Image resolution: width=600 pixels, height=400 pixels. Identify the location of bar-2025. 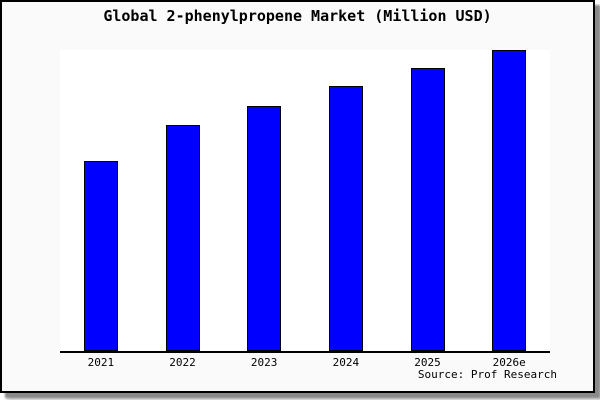
(427, 209).